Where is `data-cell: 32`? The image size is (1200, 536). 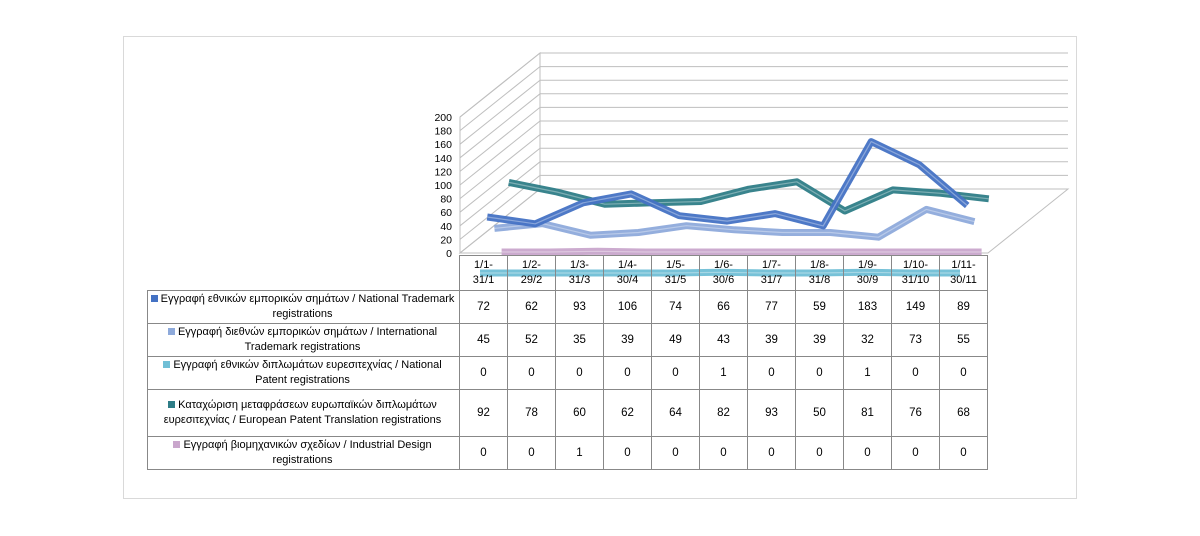
data-cell: 32 is located at coordinates (867, 340).